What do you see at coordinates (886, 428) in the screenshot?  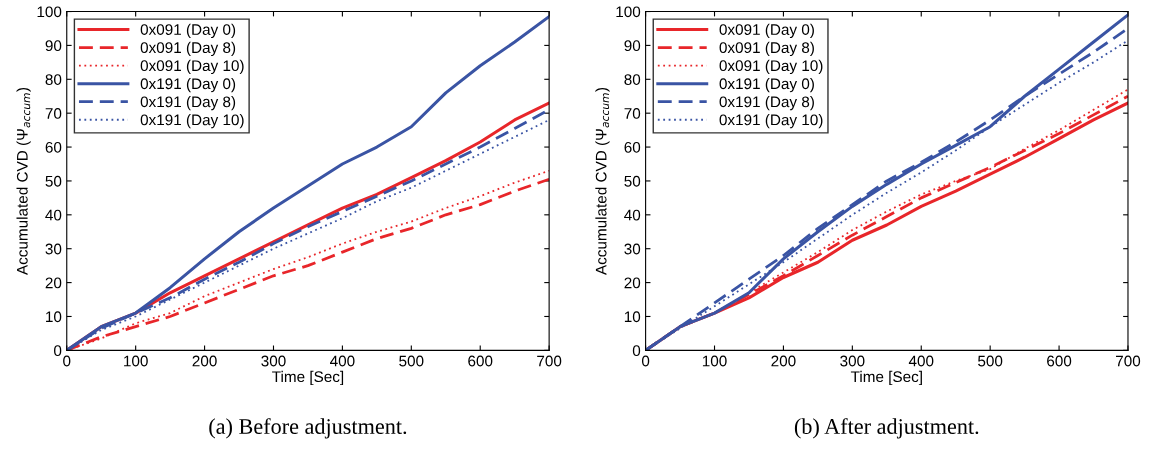 I see `text: (b) After adjustment.` at bounding box center [886, 428].